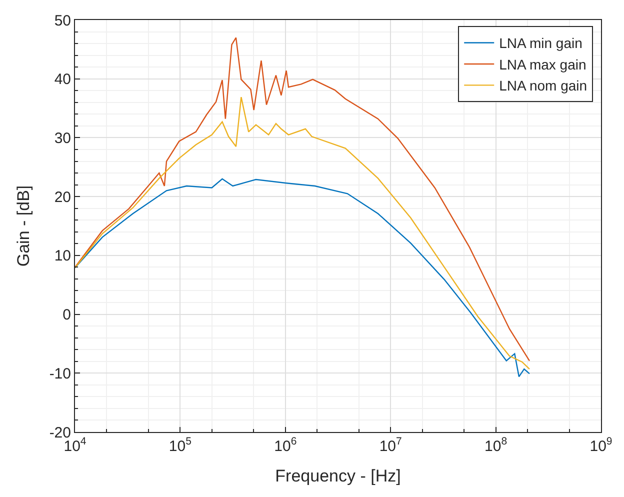  Describe the element at coordinates (542, 64) in the screenshot. I see `legend-label: LNA max gain` at that location.